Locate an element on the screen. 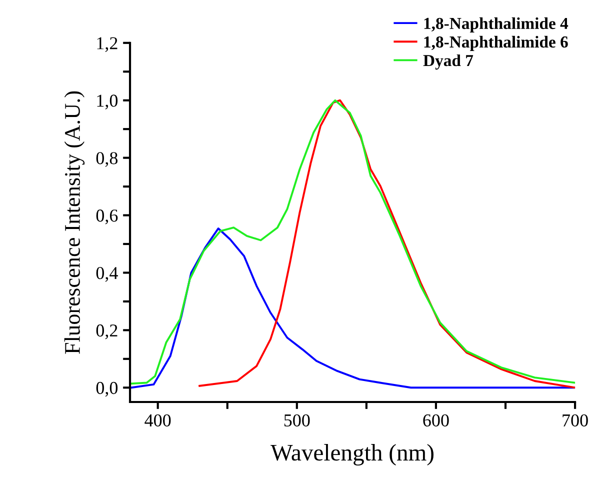 The width and height of the screenshot is (591, 482). x-tick-label: 400 is located at coordinates (157, 420).